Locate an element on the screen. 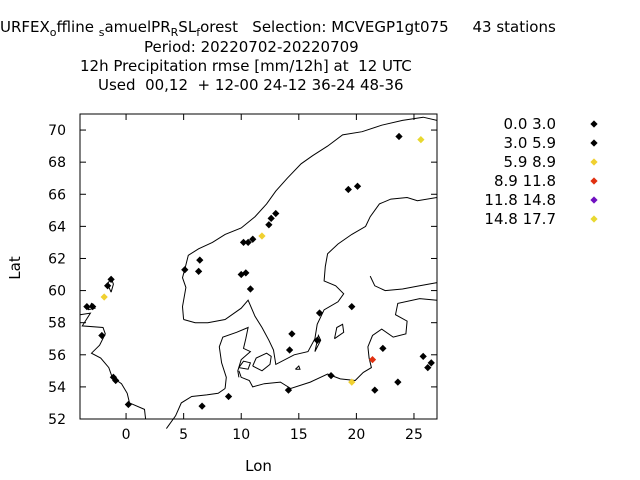 The image size is (640, 480). title-part: f is located at coordinates (198, 32).